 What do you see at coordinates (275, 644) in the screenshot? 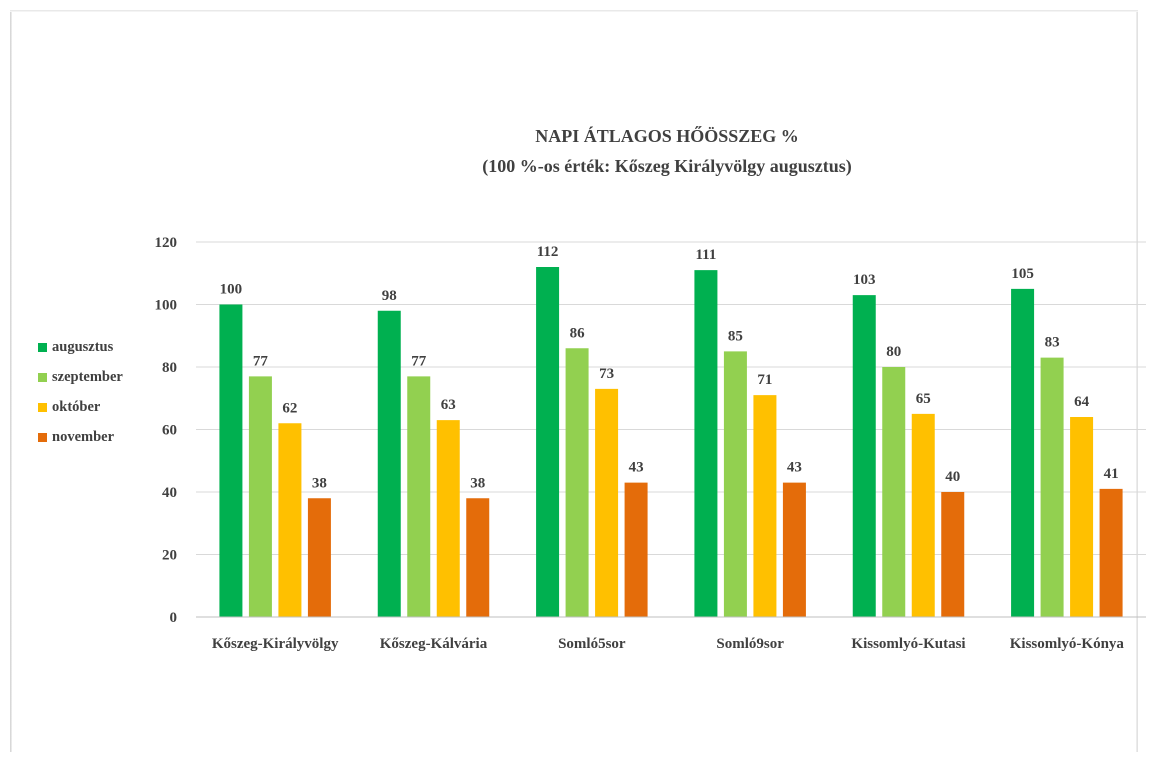
I see `x-category-label: Kőszeg-Királyvölgy` at bounding box center [275, 644].